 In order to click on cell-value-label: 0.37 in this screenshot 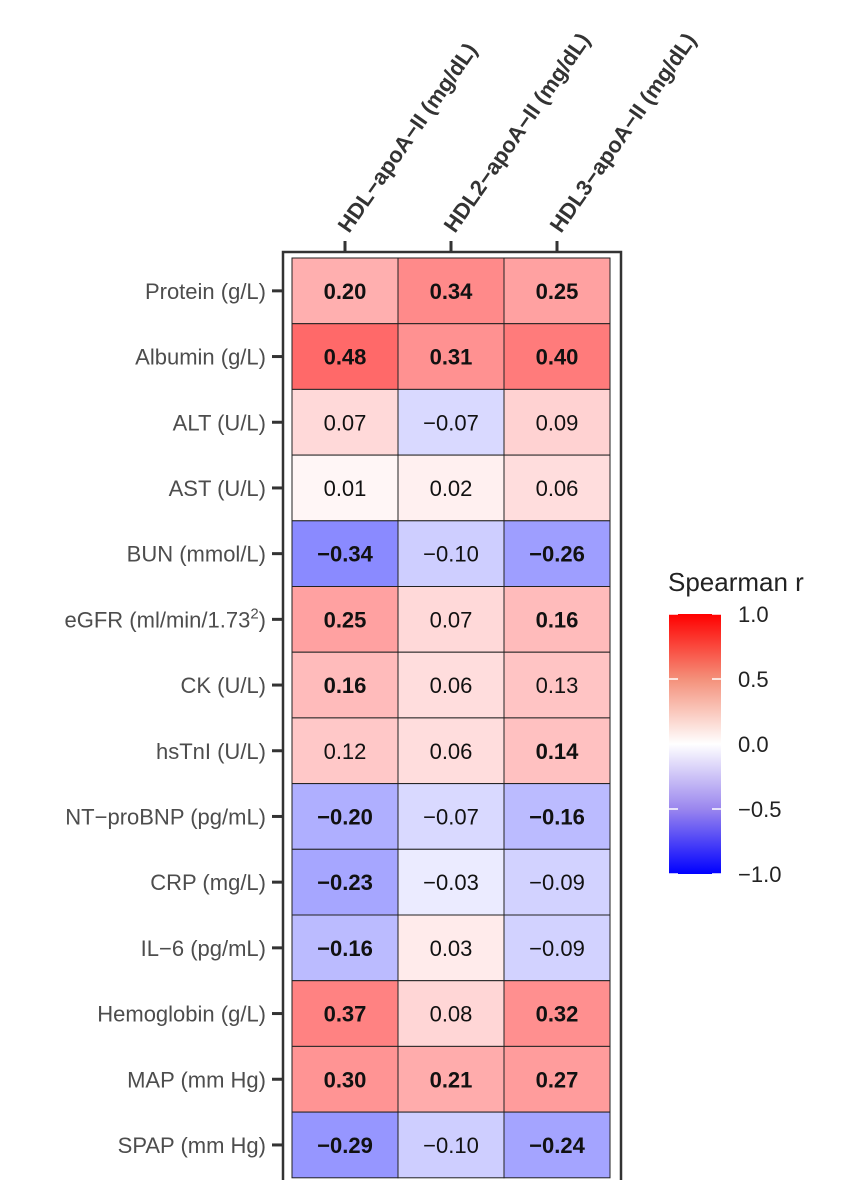, I will do `click(345, 1014)`.